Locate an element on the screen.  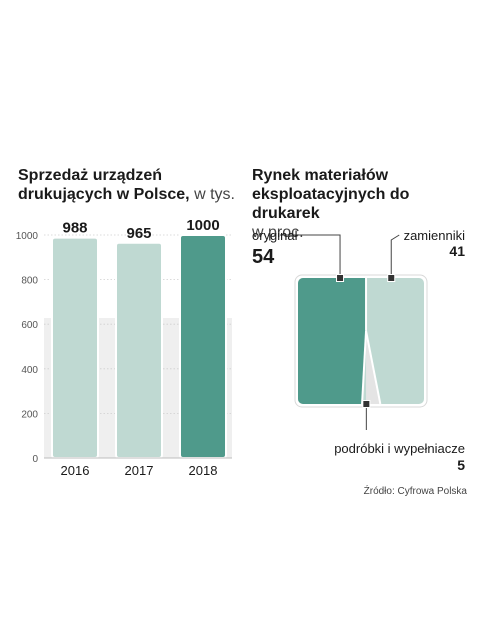
segment-podrobki is located at coordinates (373, 367).